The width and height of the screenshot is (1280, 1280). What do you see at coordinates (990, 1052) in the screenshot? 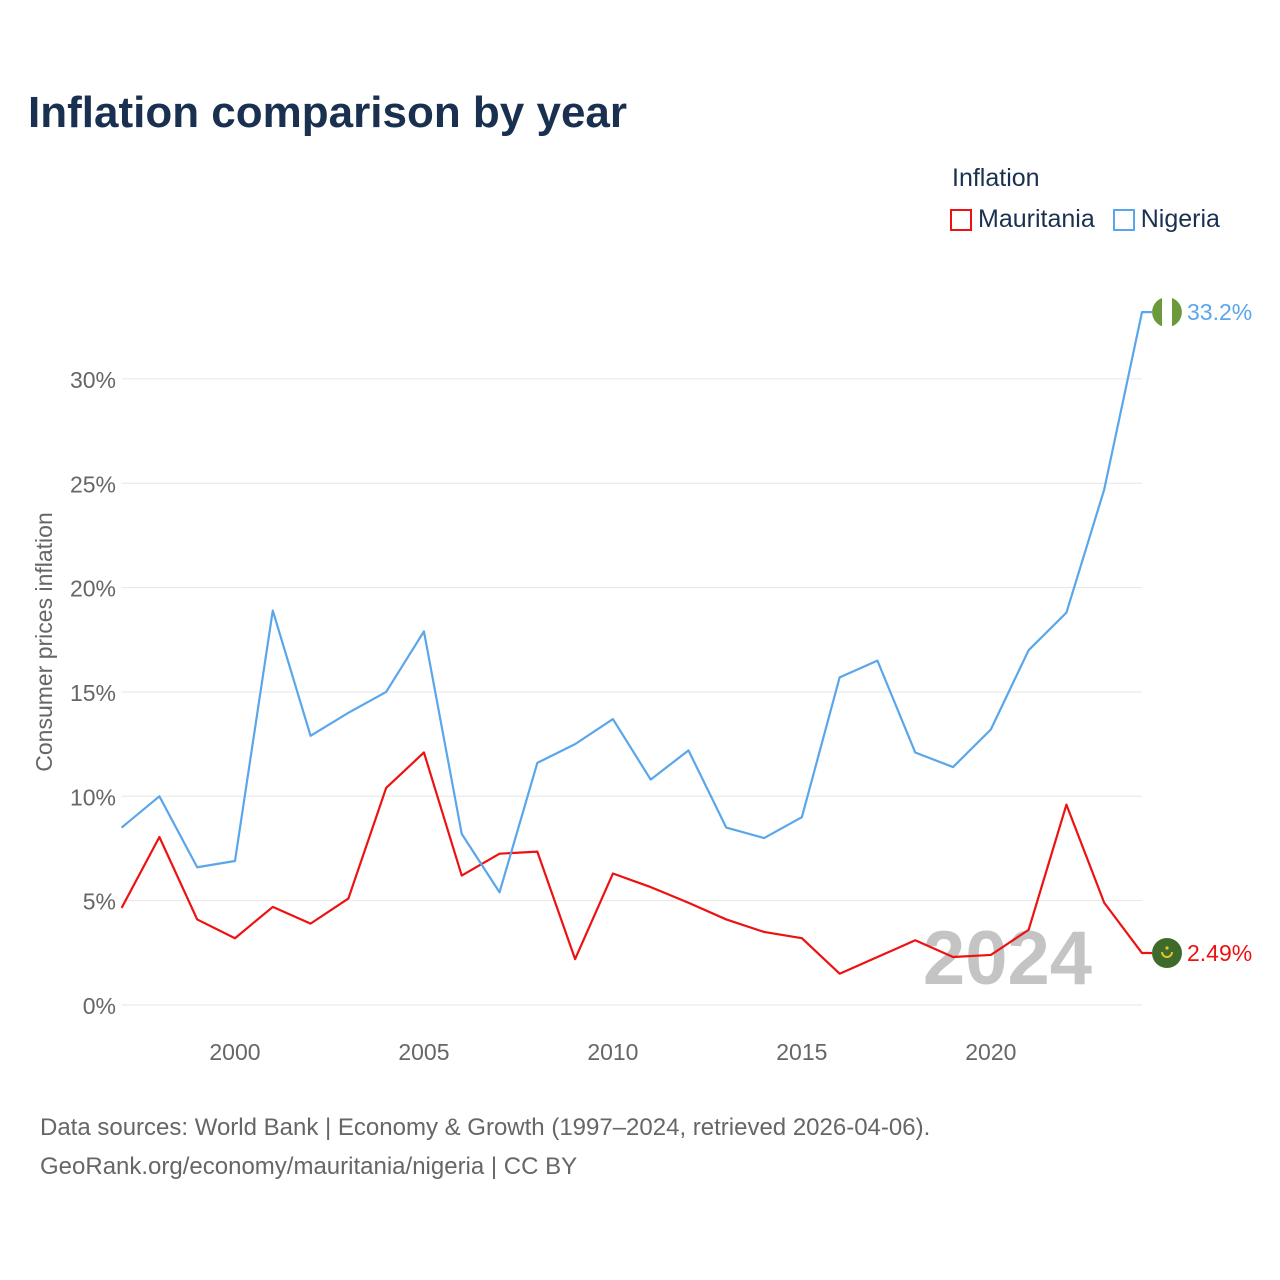
I see `x-tick-label: 2020` at bounding box center [990, 1052].